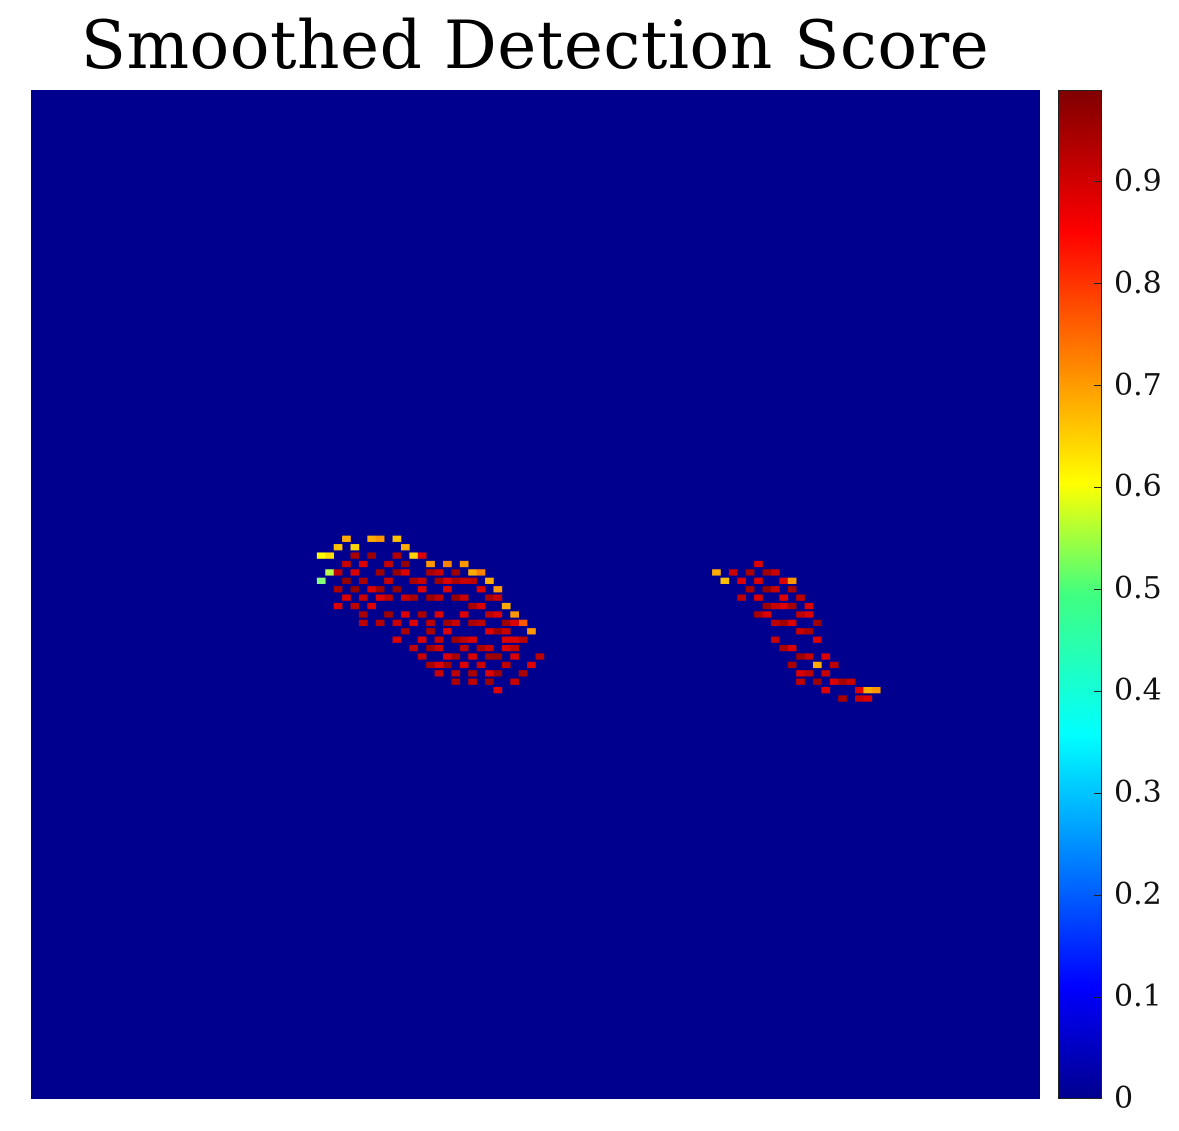 This screenshot has width=1179, height=1131. I want to click on colorbar-tick-label: 0.5, so click(1138, 589).